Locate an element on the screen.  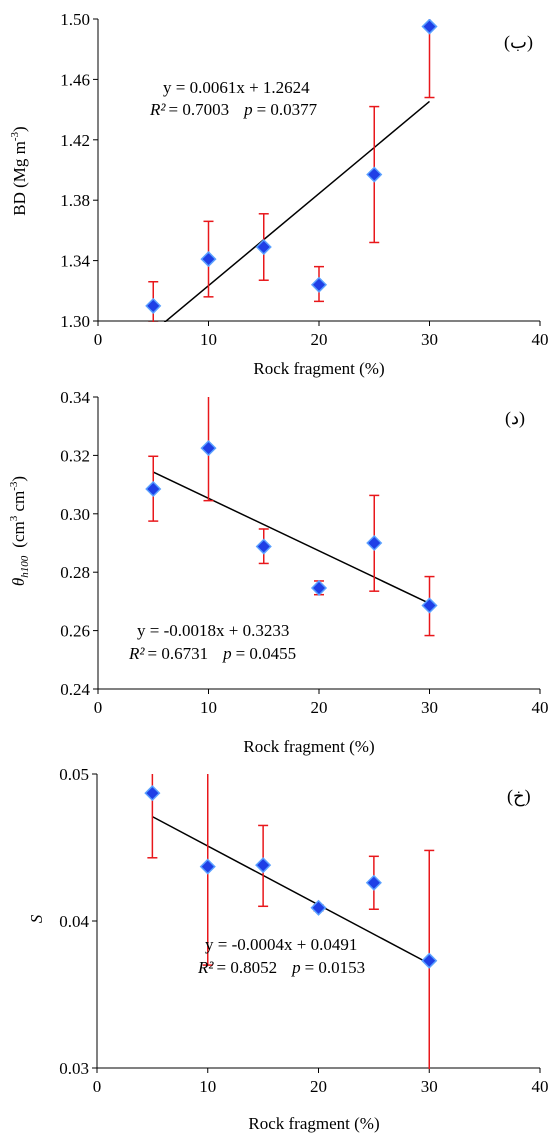
plot-area-s is located at coordinates (291, 921).